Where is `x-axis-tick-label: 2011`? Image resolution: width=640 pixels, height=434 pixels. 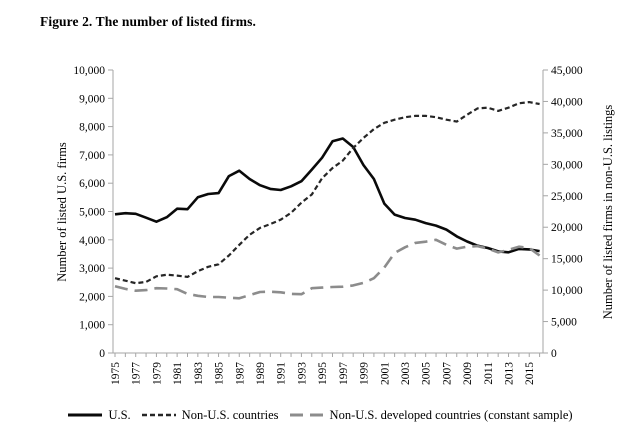
x-axis-tick-label: 2011 is located at coordinates (489, 373).